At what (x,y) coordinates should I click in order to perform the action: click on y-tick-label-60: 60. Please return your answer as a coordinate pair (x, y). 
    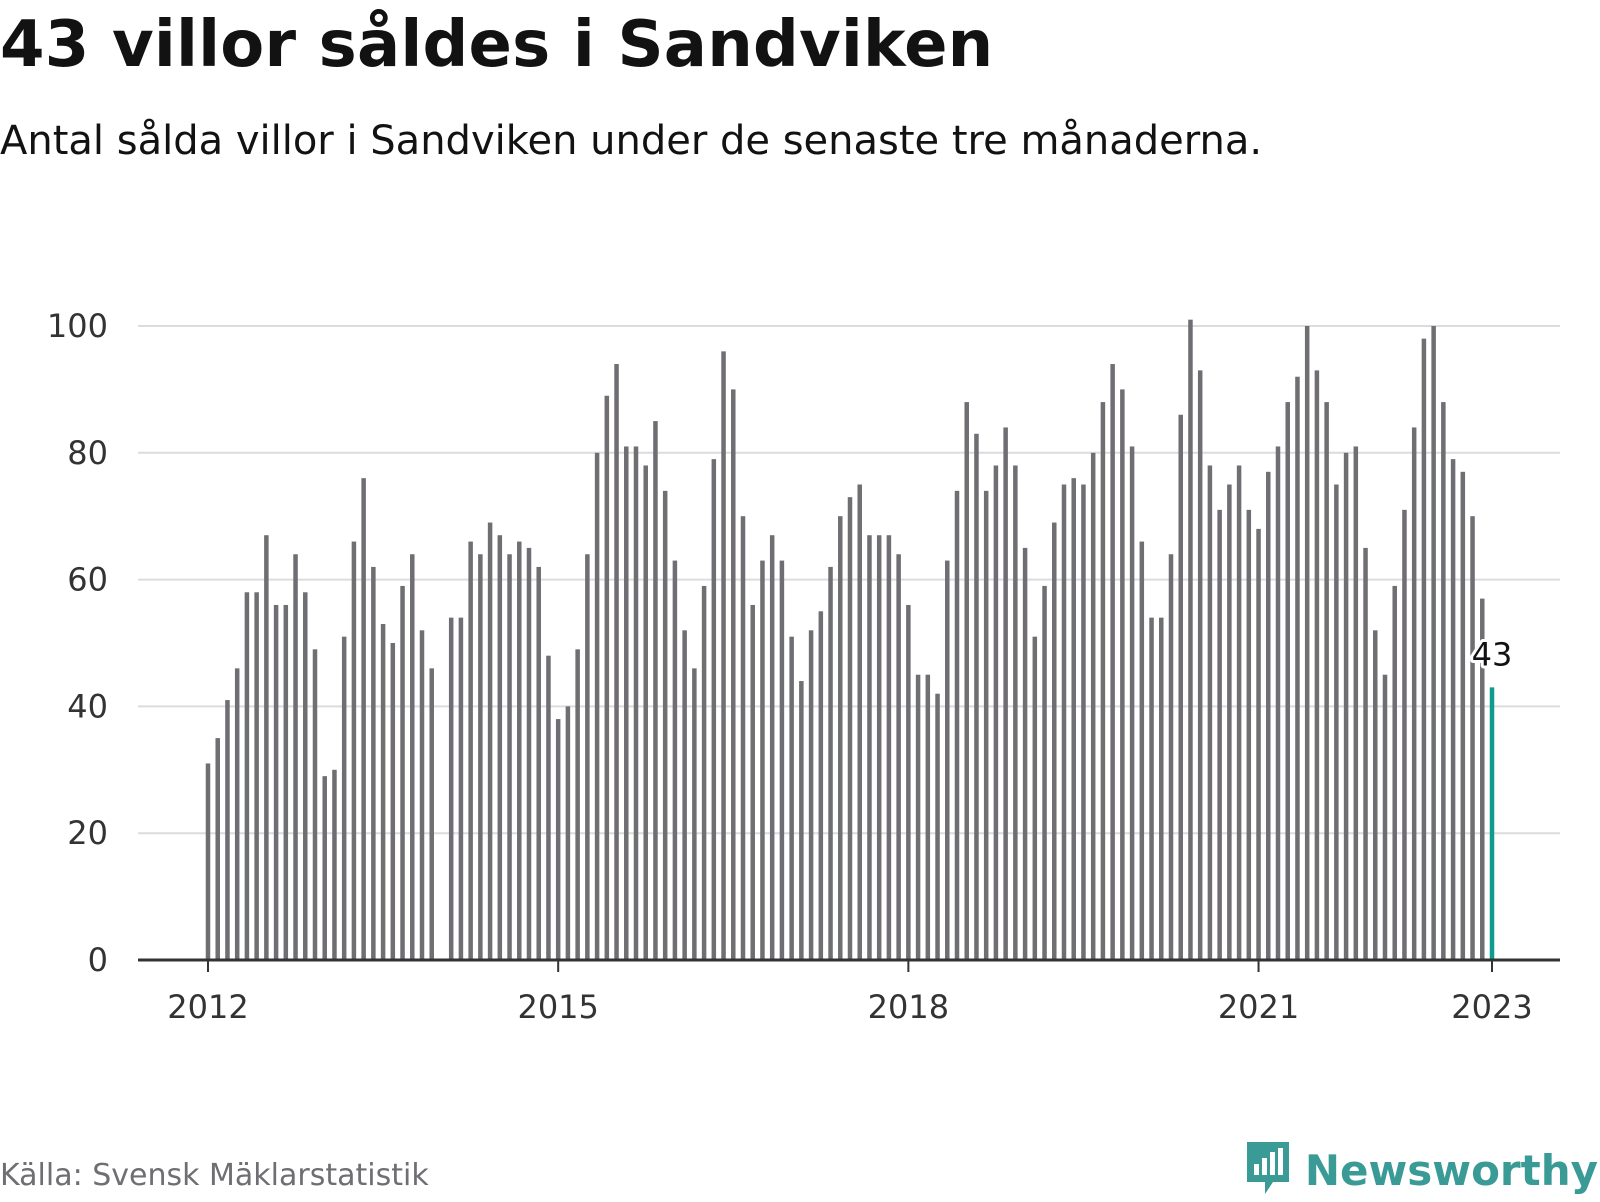
    Looking at the image, I should click on (87, 580).